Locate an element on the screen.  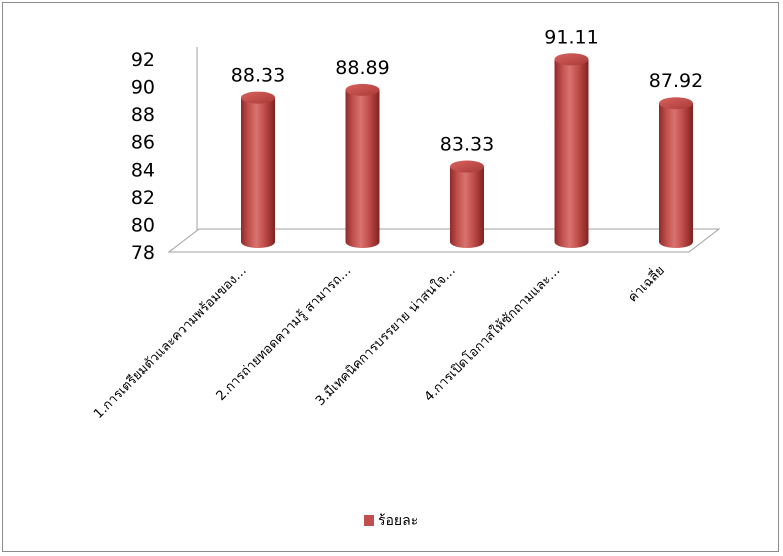
legend: ร้อยละ is located at coordinates (391, 521).